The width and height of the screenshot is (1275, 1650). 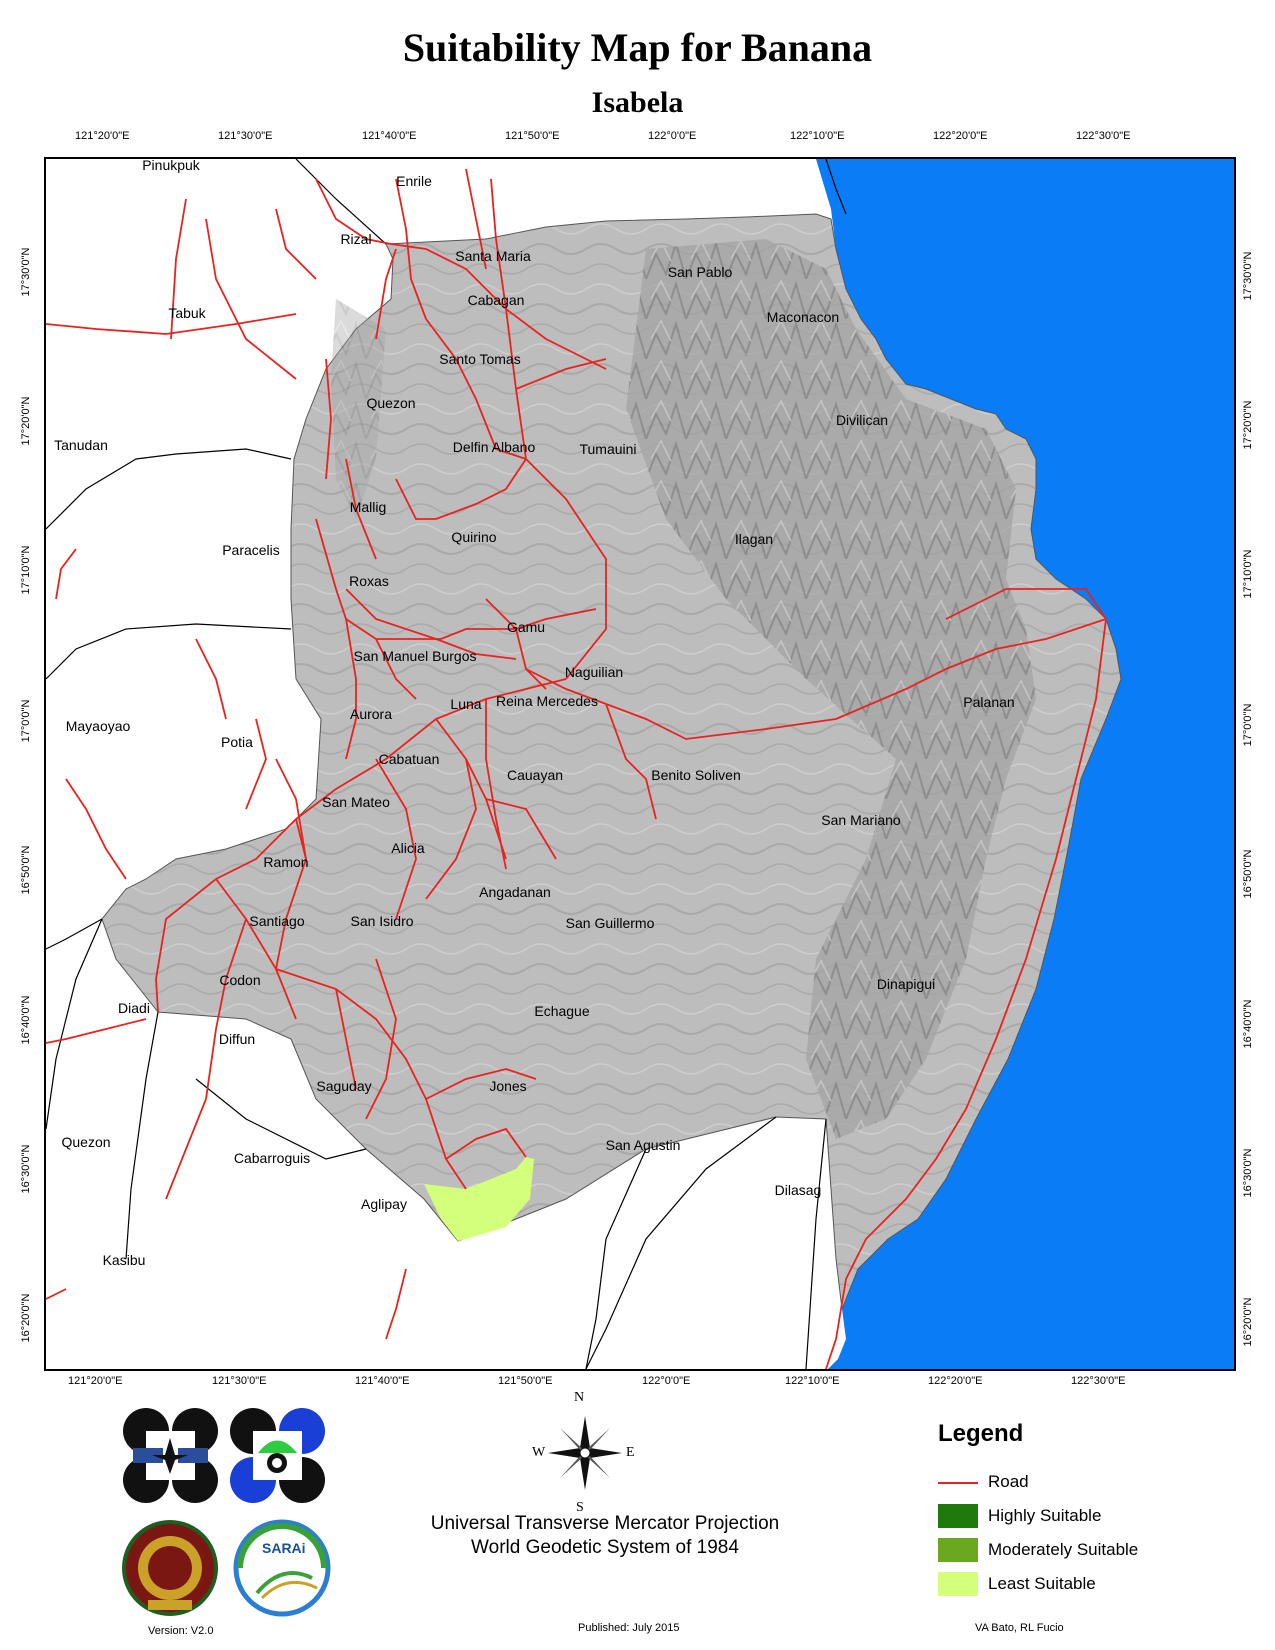 What do you see at coordinates (958, 1550) in the screenshot?
I see `moderately-suitable-swatch` at bounding box center [958, 1550].